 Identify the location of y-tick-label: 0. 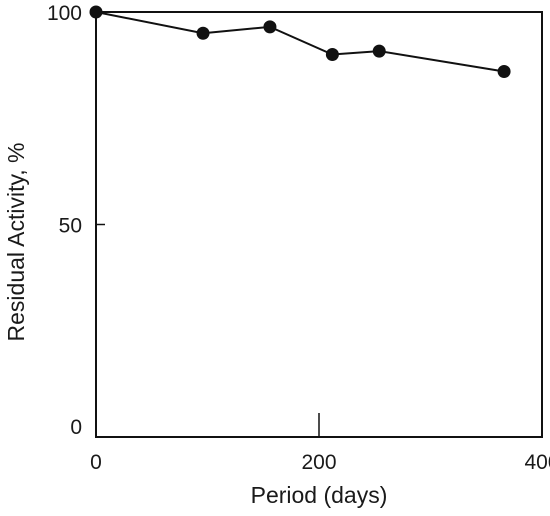
(76, 427).